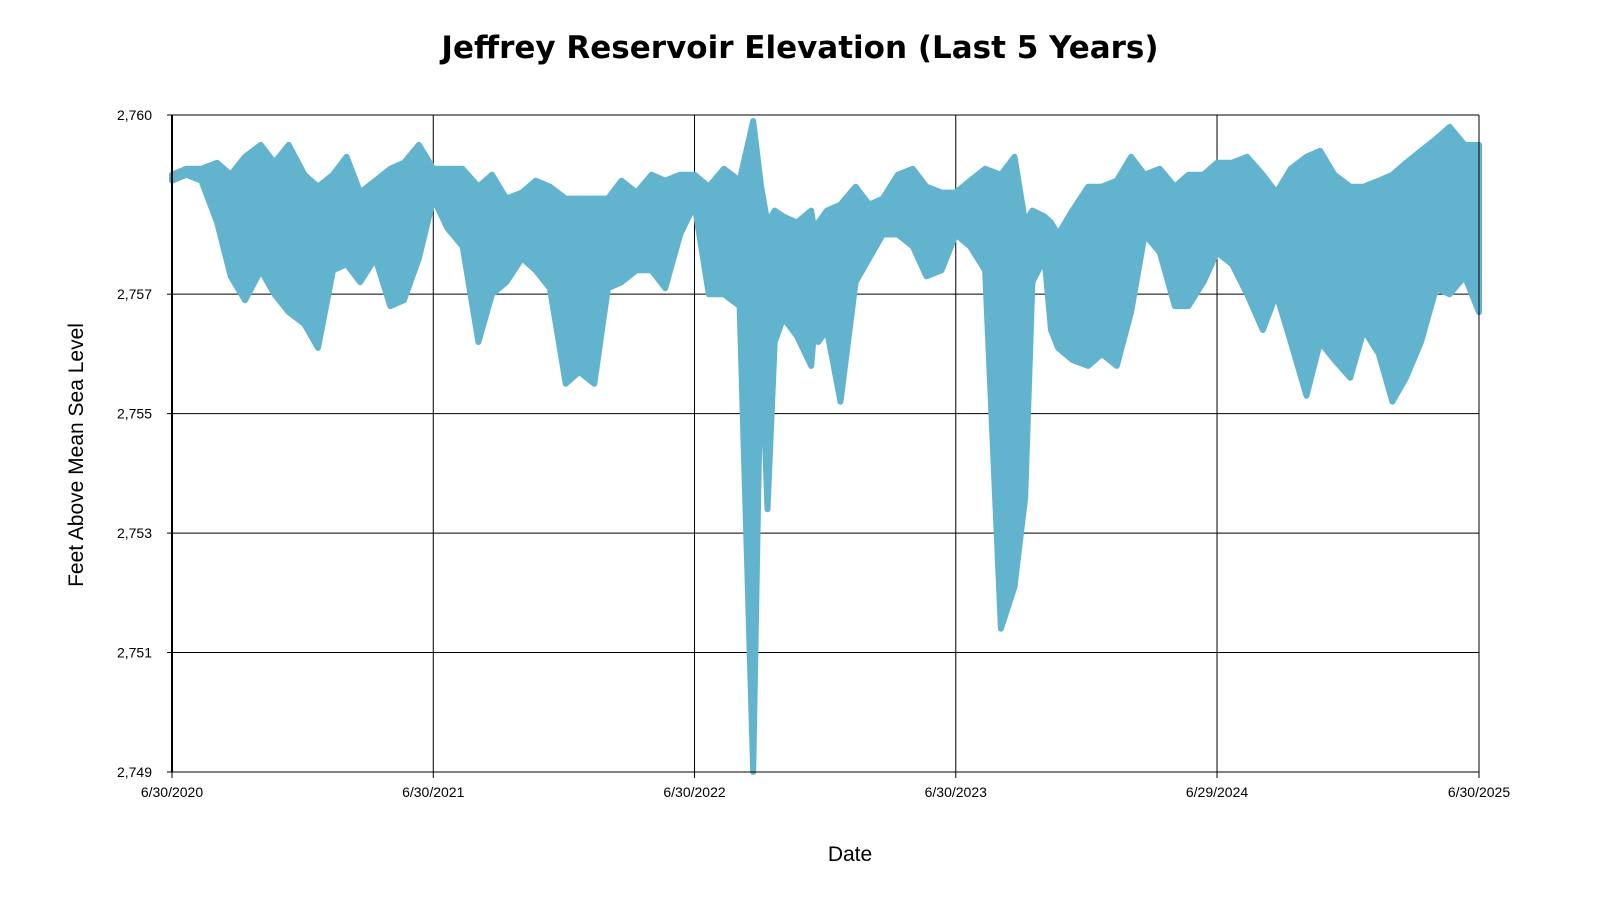  Describe the element at coordinates (694, 792) in the screenshot. I see `x-tick-label: 6/30/2022` at that location.